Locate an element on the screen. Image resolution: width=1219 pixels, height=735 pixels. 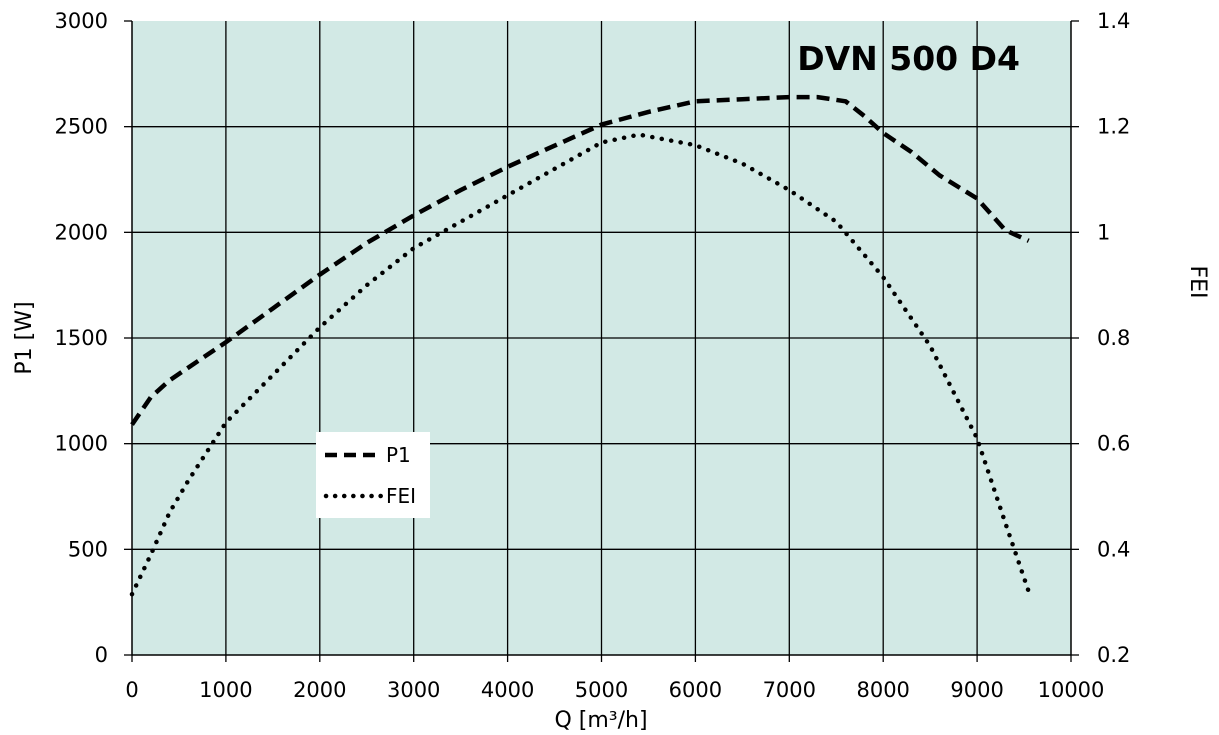
legend: P1 FEI is located at coordinates (373, 475).